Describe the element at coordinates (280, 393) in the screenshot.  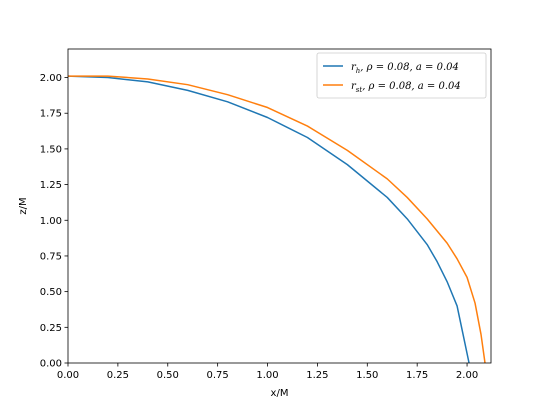
I see `x-axis-label: x/M` at that location.